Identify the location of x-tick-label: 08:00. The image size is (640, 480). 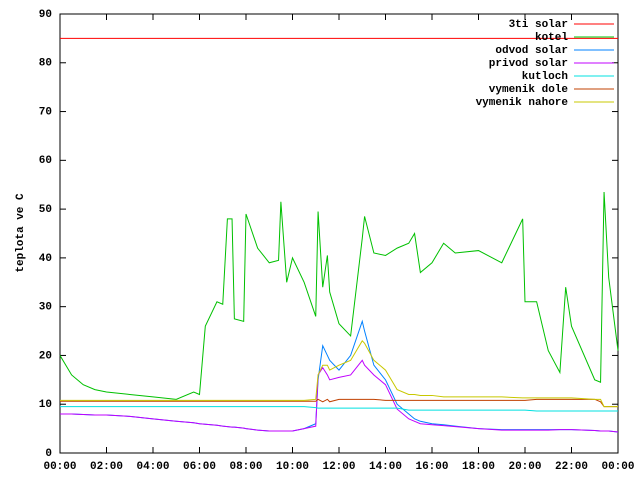
(245, 467).